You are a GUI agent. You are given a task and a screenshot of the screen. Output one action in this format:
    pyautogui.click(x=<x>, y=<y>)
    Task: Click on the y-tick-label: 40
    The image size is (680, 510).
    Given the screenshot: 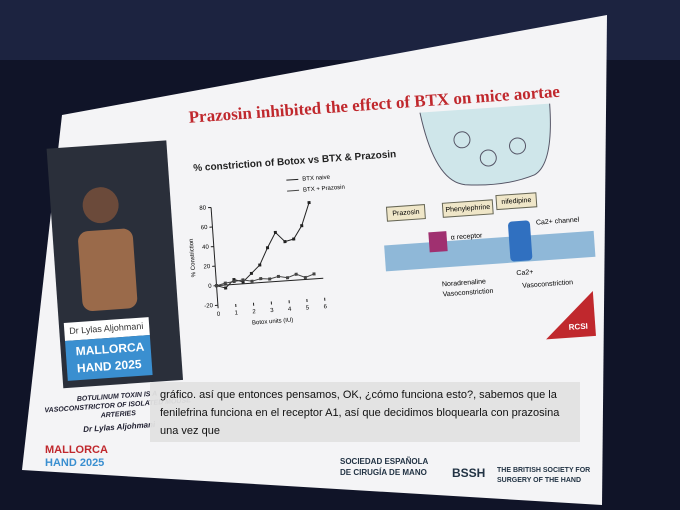 What is the action you would take?
    pyautogui.click(x=206, y=247)
    